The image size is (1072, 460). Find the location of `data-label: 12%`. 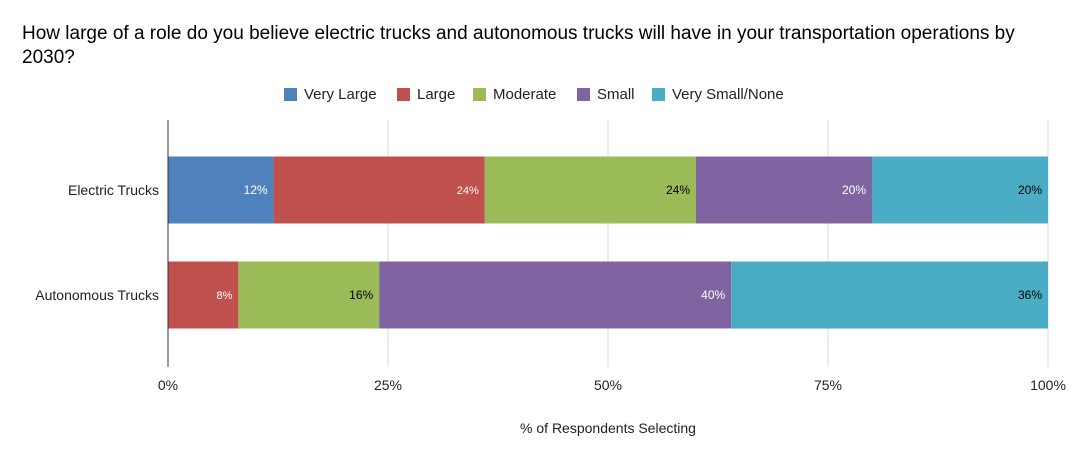

data-label: 12% is located at coordinates (256, 190).